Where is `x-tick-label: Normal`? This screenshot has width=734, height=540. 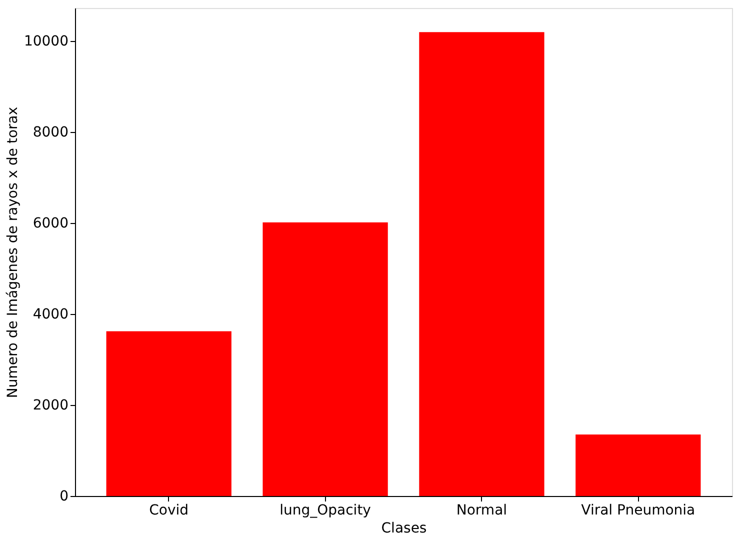
x-tick-label: Normal is located at coordinates (482, 510).